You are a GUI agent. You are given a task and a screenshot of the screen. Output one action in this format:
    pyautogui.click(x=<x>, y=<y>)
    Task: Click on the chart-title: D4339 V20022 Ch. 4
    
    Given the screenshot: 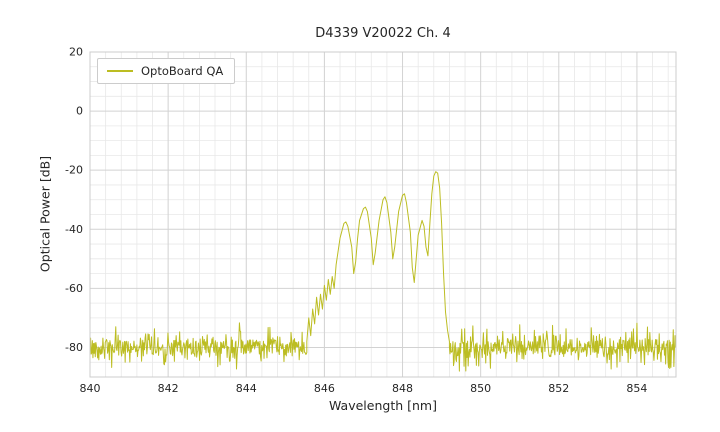 What is the action you would take?
    pyautogui.click(x=383, y=33)
    